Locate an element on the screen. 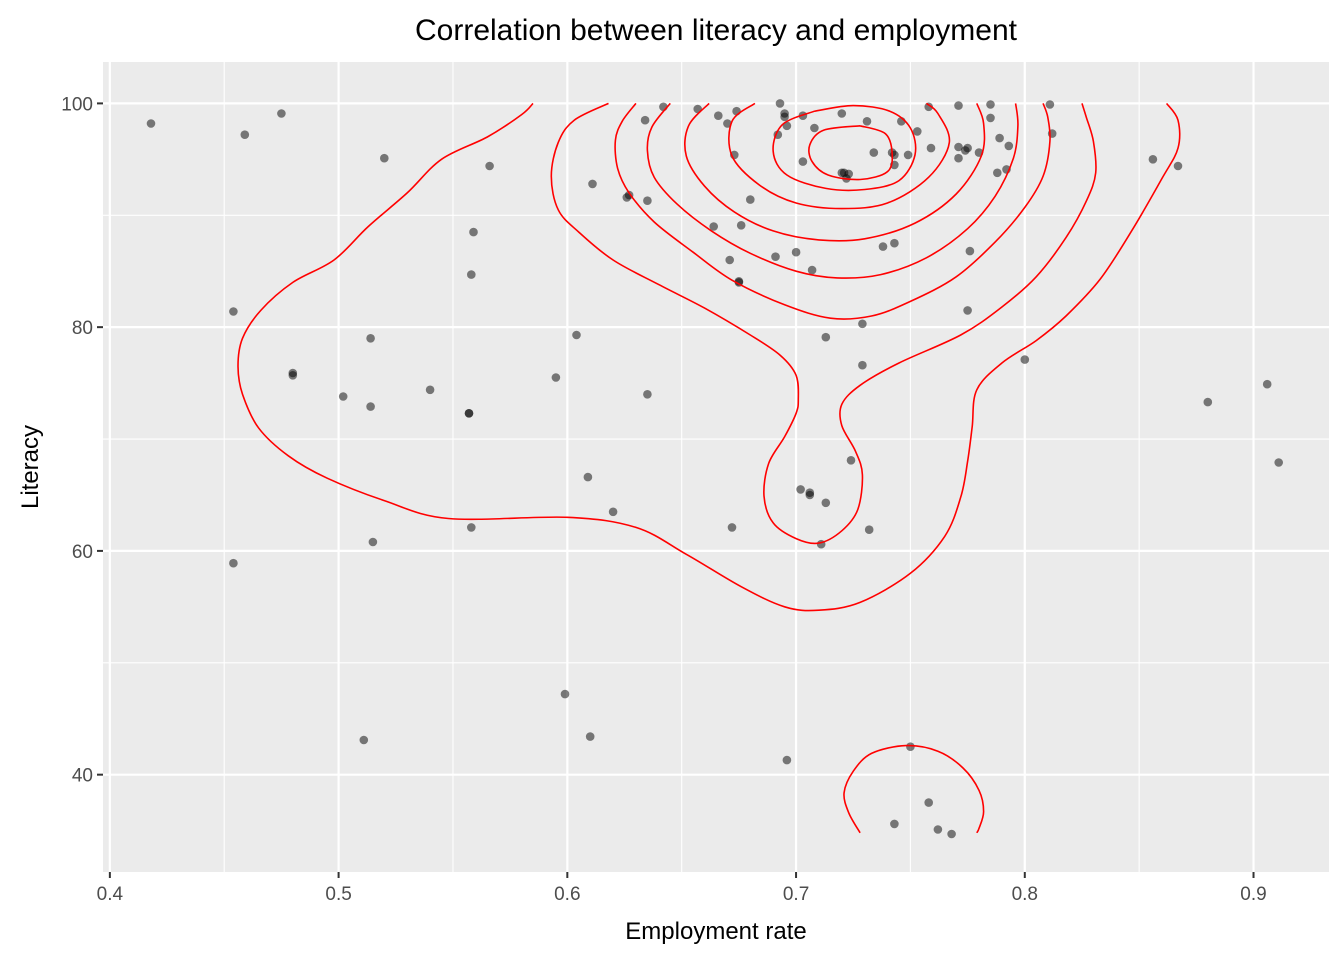 The height and width of the screenshot is (960, 1344). x-tick-label: 0.8 is located at coordinates (1025, 894).